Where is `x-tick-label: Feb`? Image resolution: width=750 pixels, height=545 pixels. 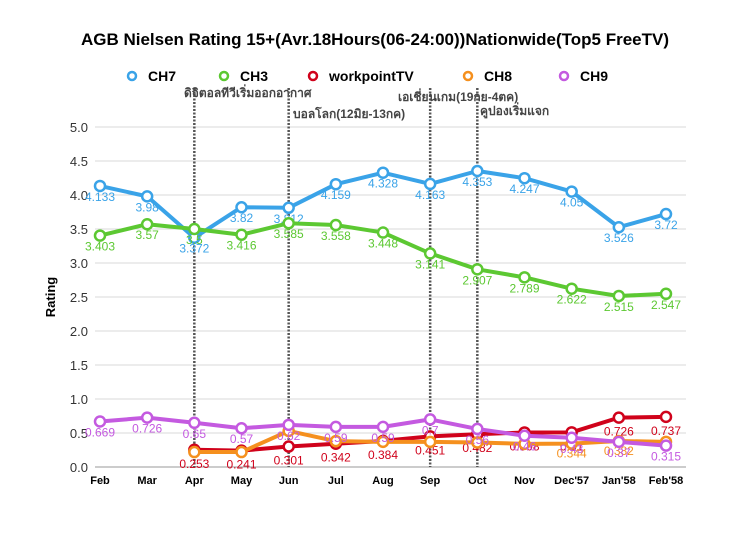
x-tick-label: Feb is located at coordinates (100, 481).